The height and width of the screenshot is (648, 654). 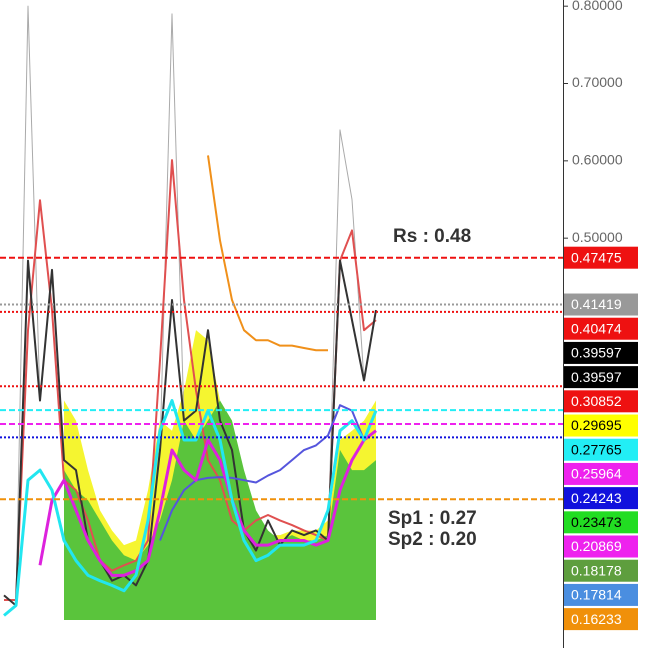 I want to click on price-label: 0.41419, so click(x=596, y=304).